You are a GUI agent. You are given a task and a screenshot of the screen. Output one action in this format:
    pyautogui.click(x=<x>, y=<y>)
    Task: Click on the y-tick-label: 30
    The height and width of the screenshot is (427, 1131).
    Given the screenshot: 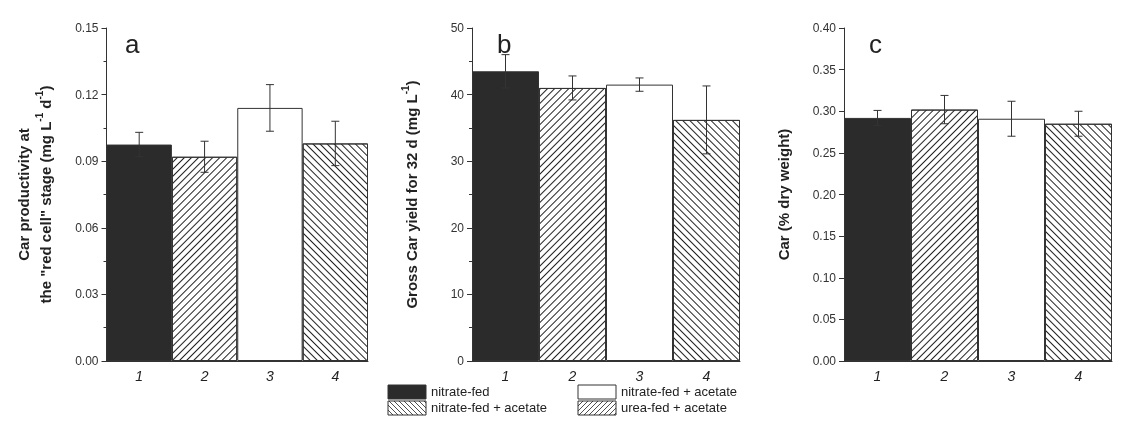 What is the action you would take?
    pyautogui.click(x=457, y=161)
    